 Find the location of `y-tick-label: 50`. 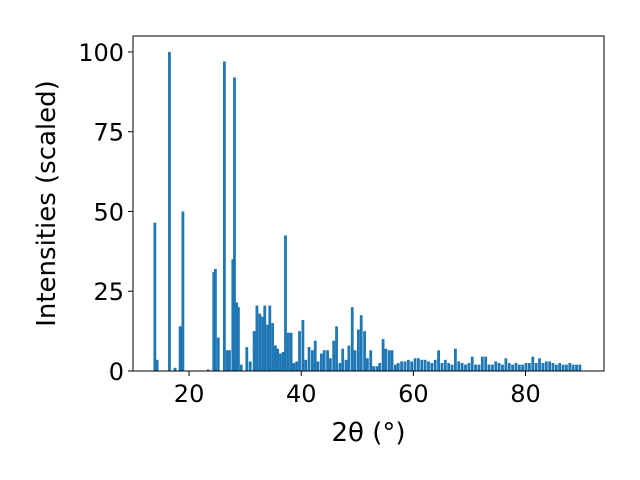

y-tick-label: 50 is located at coordinates (108, 212).